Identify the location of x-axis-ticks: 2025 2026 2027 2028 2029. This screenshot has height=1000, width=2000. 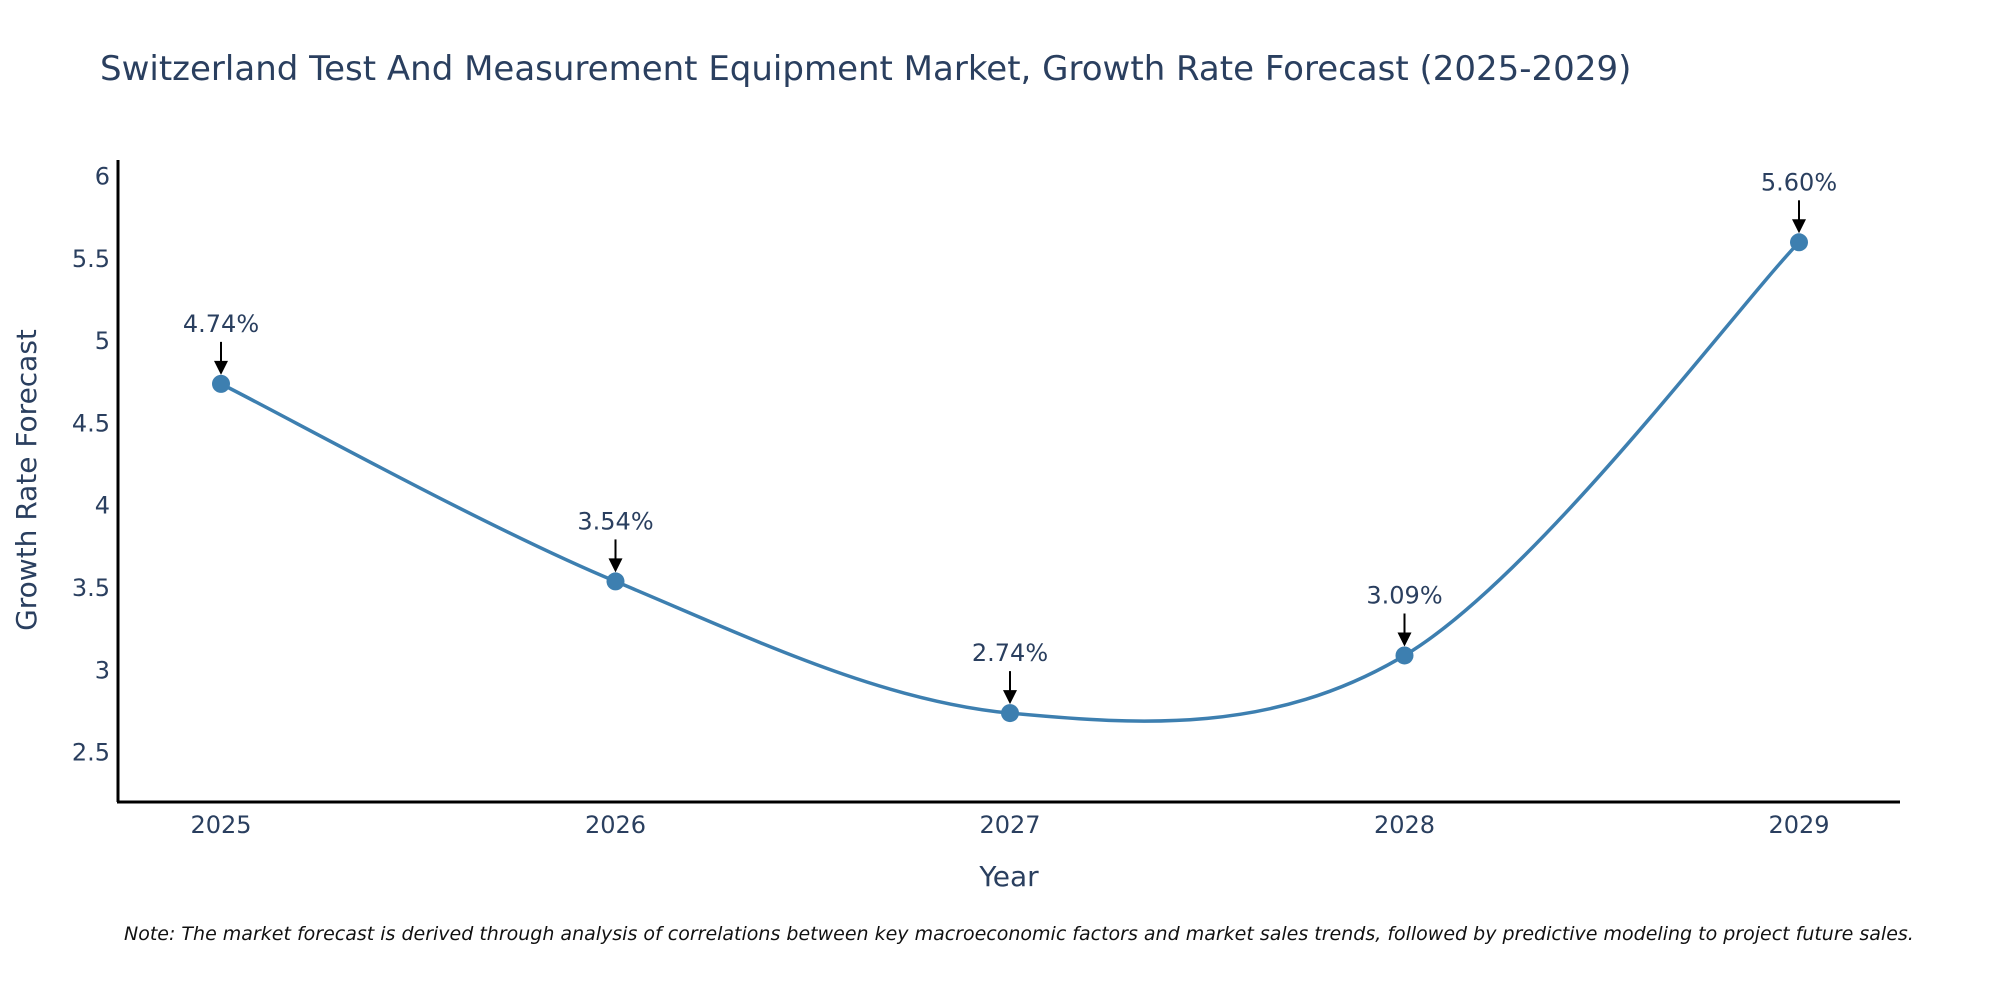
(1009, 825).